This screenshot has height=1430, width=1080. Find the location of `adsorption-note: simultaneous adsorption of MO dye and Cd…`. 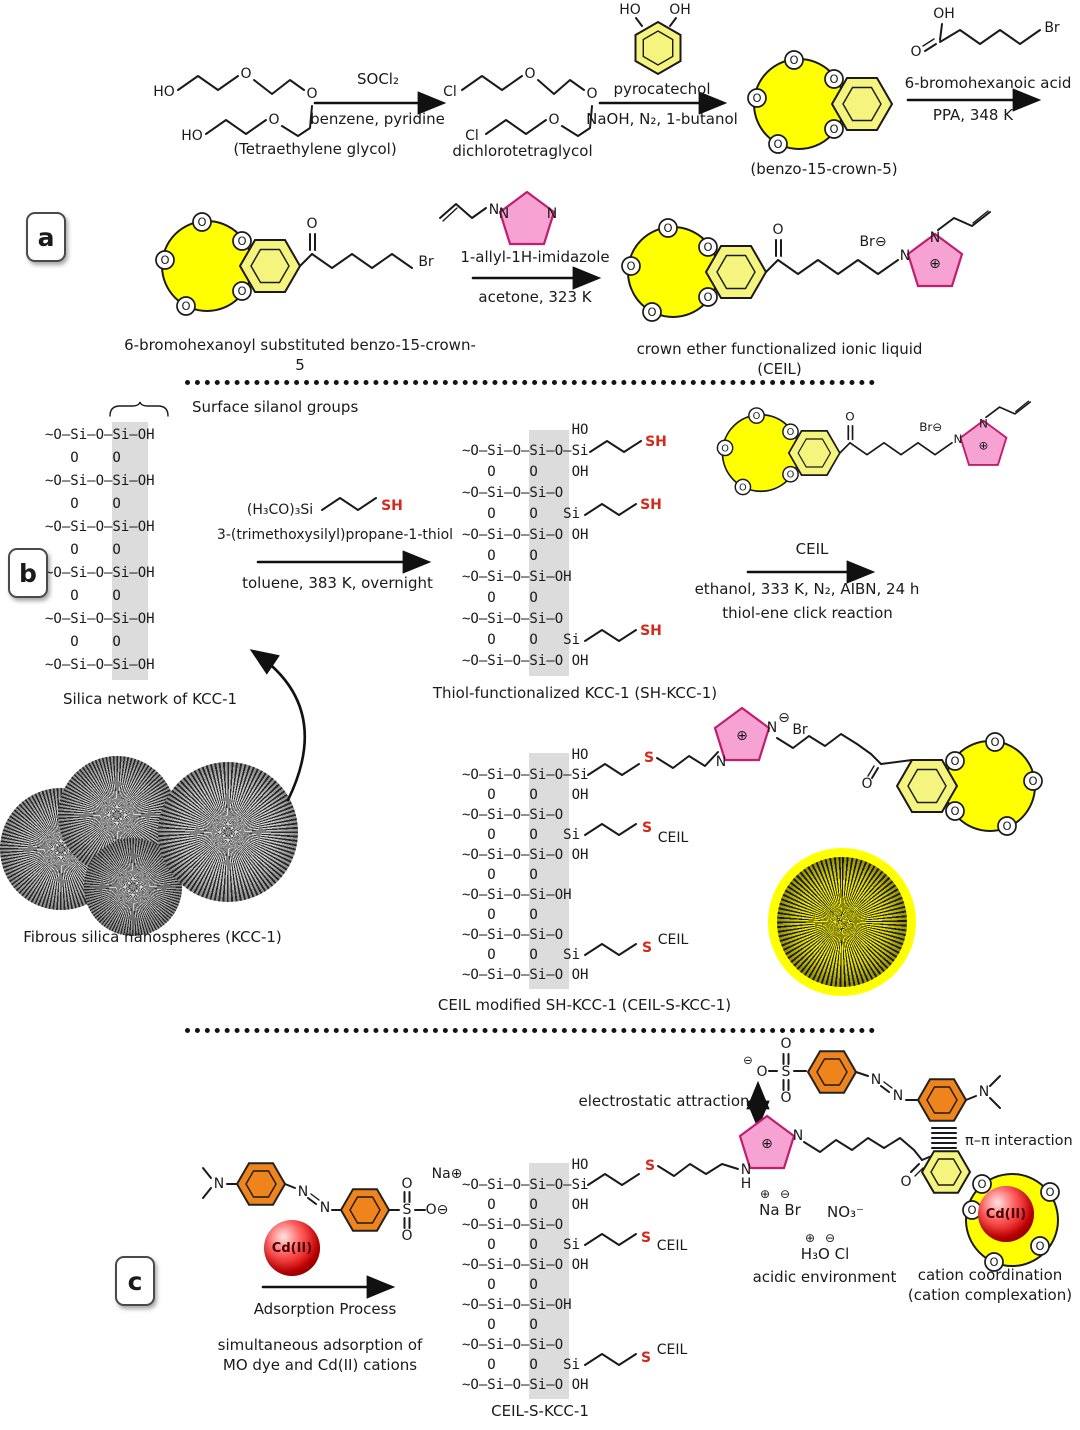

adsorption-note: simultaneous adsorption of MO dye and Cd… is located at coordinates (320, 1355).